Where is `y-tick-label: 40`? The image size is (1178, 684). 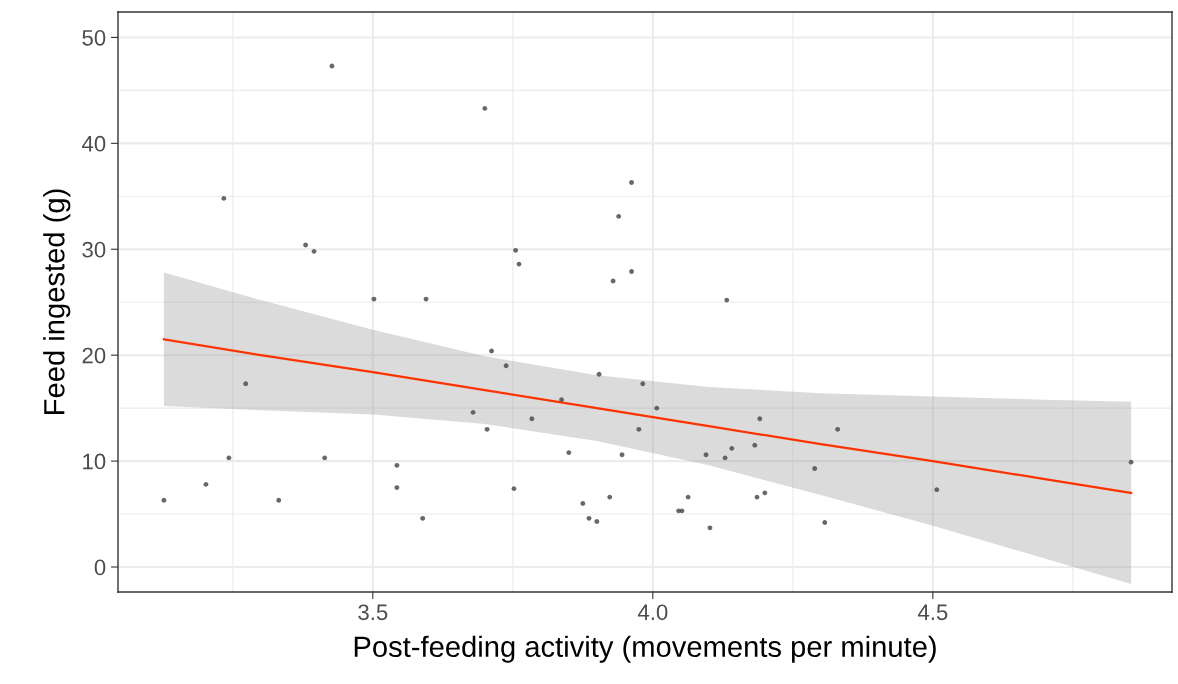
y-tick-label: 40 is located at coordinates (93, 143).